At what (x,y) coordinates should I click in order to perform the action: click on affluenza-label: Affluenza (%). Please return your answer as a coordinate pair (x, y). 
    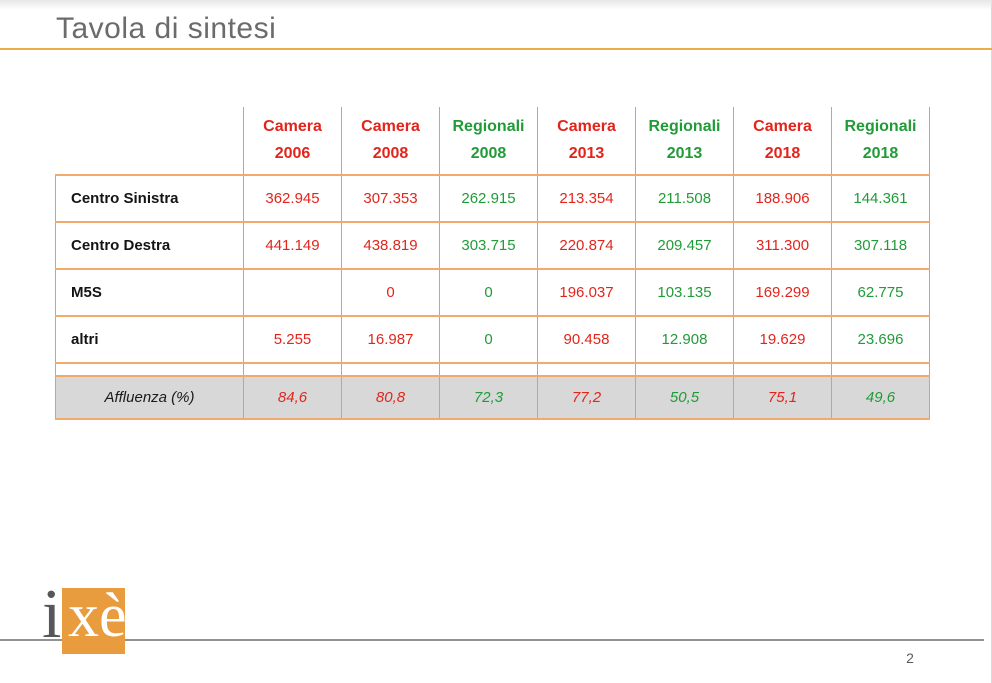
    Looking at the image, I should click on (149, 398).